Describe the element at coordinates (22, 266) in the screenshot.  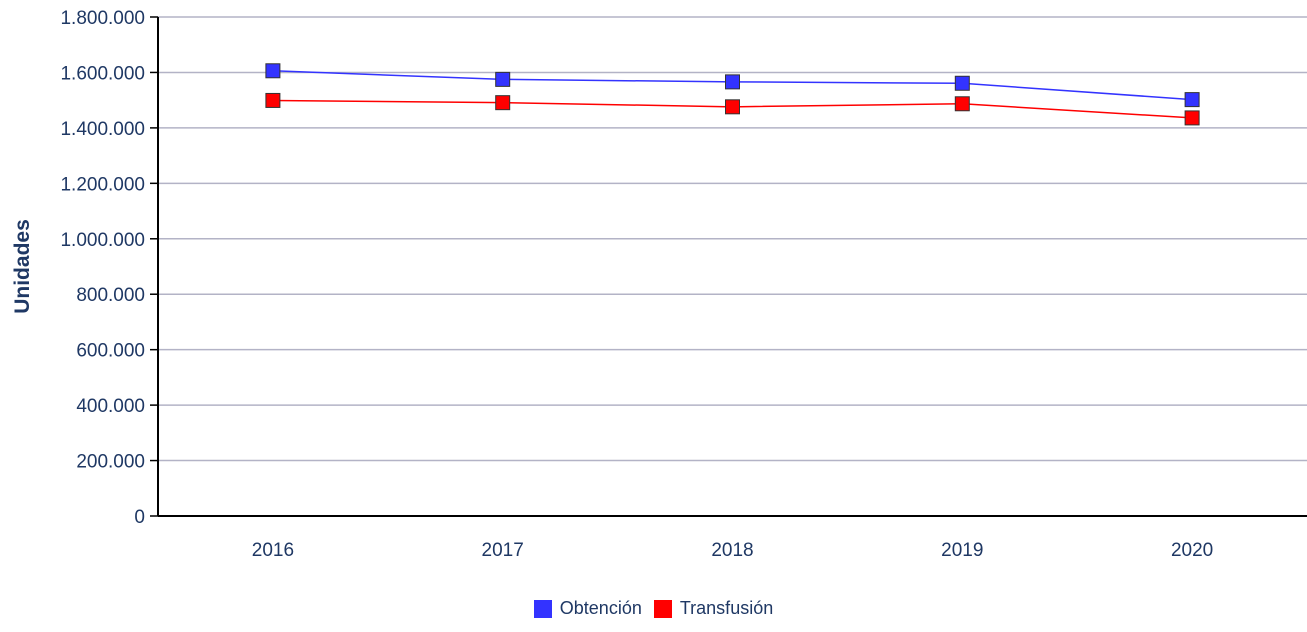
I see `y-axis-title: Unidades` at that location.